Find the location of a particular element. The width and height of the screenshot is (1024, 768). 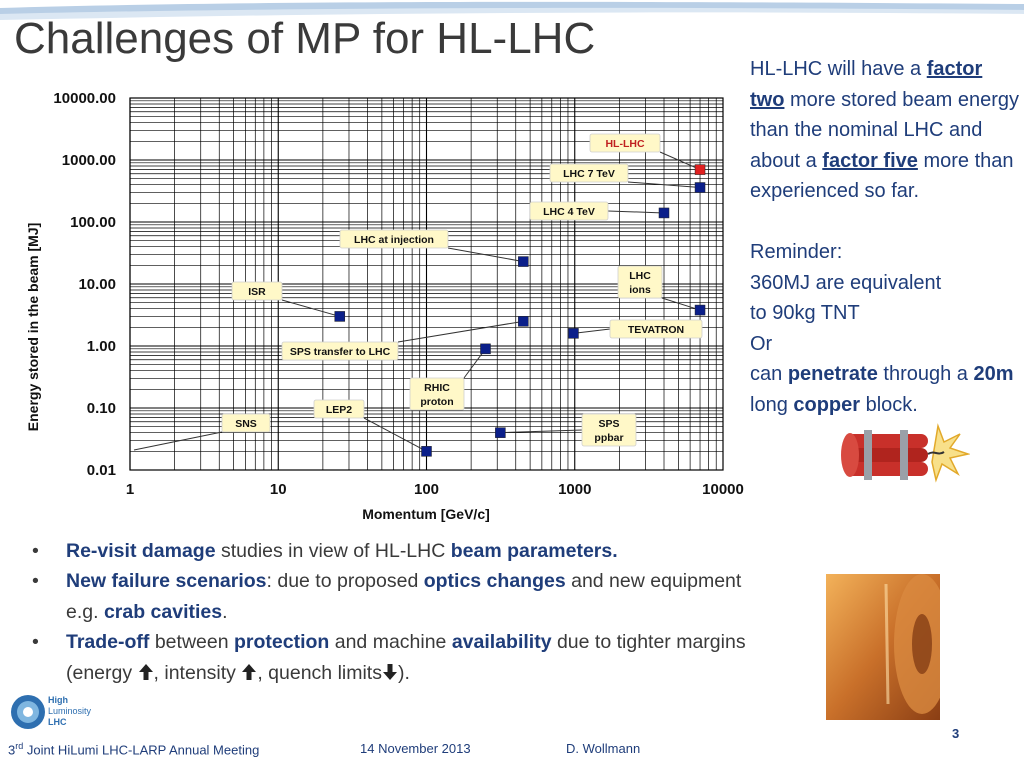

y-axis-label: Energy stored in the beam [MJ] is located at coordinates (33, 327).